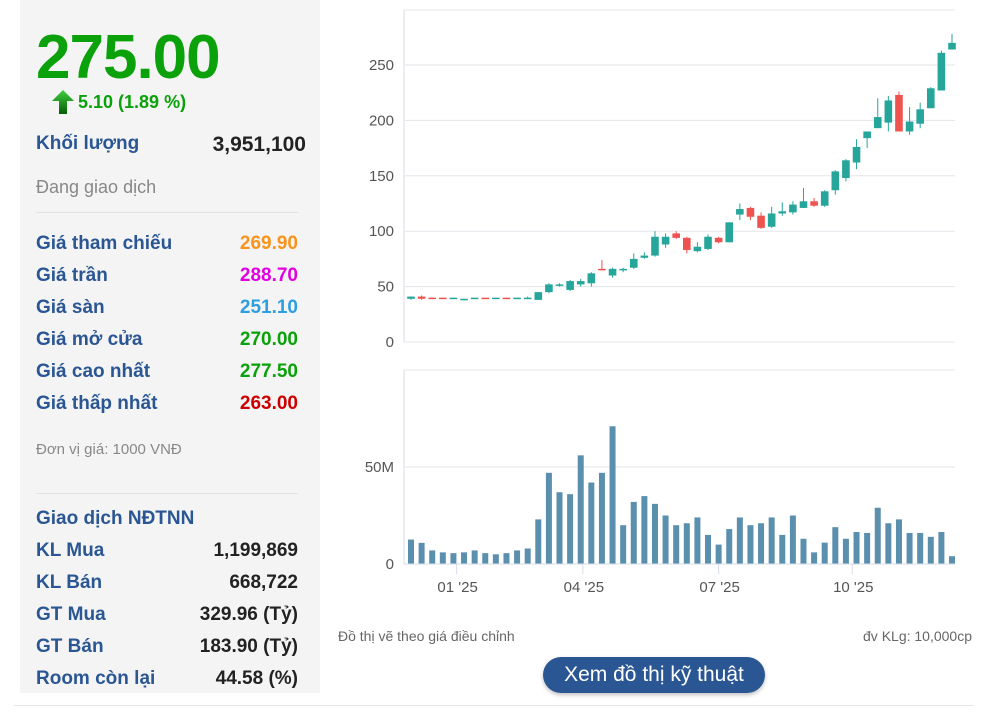 The height and width of the screenshot is (724, 984). Describe the element at coordinates (167, 308) in the screenshot. I see `price-row: Giá sàn 251.10` at that location.